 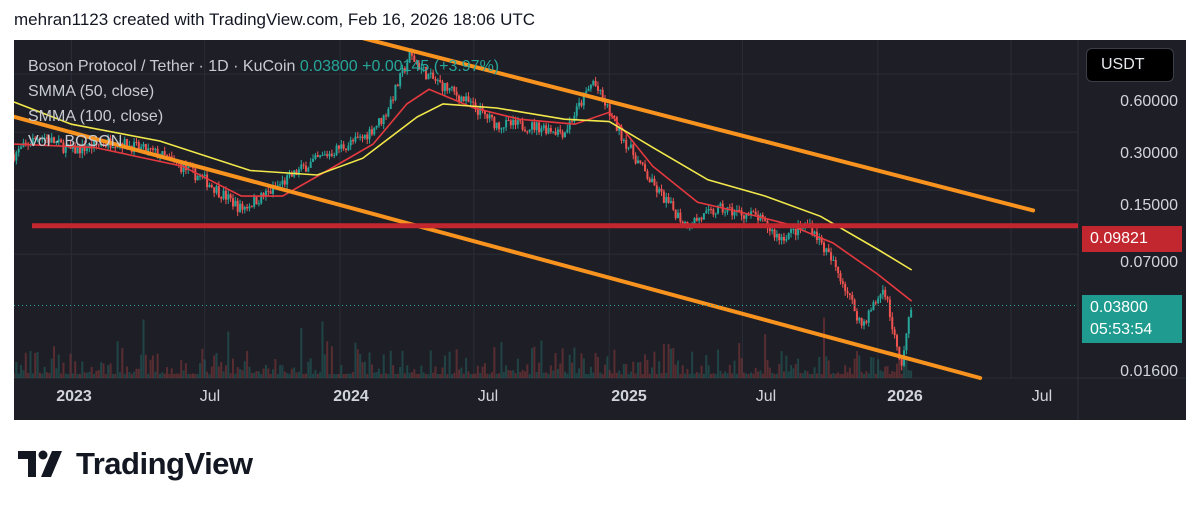 What do you see at coordinates (74, 396) in the screenshot?
I see `time-tick-label: 2023` at bounding box center [74, 396].